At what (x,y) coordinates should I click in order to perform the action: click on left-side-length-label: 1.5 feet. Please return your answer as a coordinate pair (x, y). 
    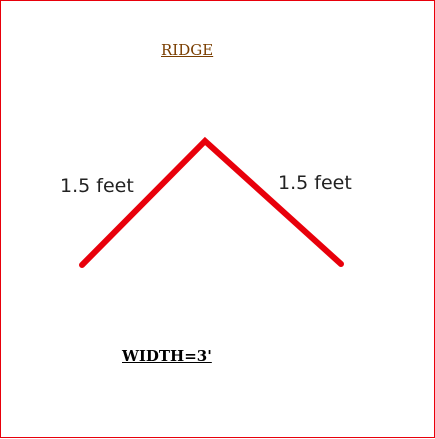
    Looking at the image, I should click on (97, 186).